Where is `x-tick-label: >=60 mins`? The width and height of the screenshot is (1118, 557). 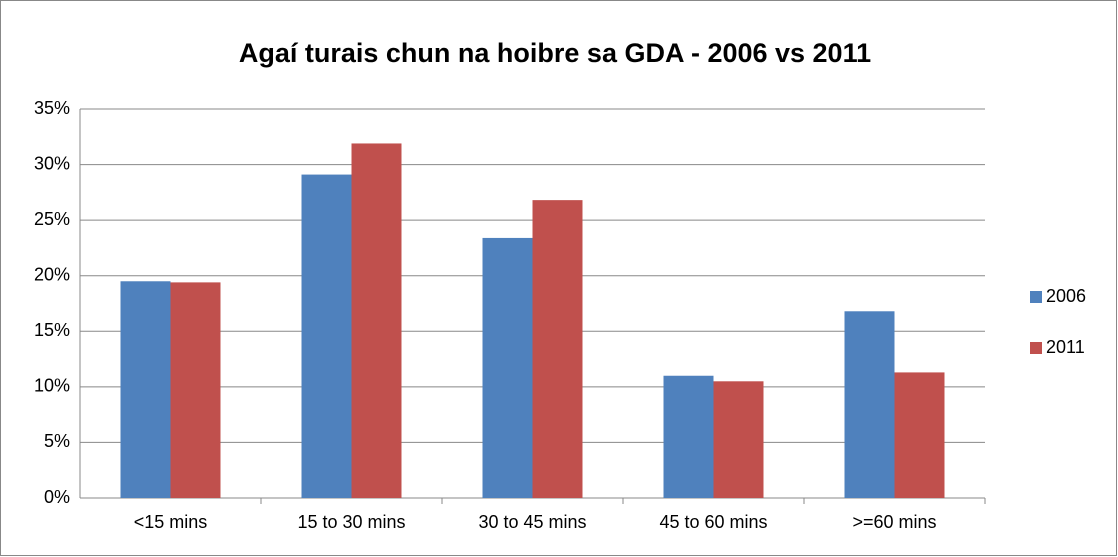 x-tick-label: >=60 mins is located at coordinates (894, 522).